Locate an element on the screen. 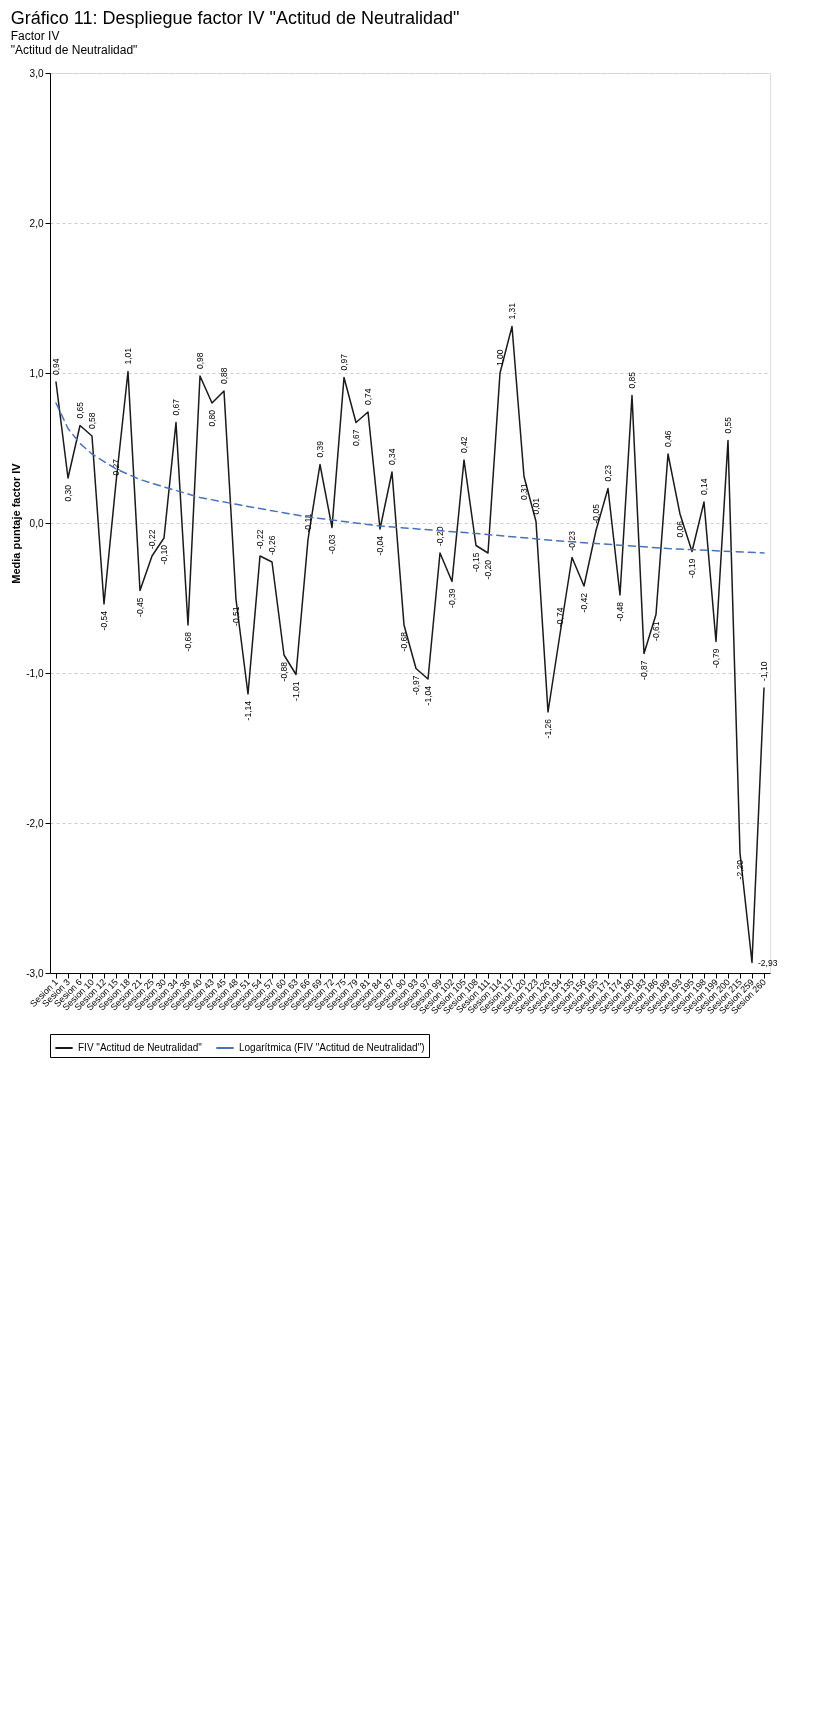  data-label: 0,39 is located at coordinates (320, 449).